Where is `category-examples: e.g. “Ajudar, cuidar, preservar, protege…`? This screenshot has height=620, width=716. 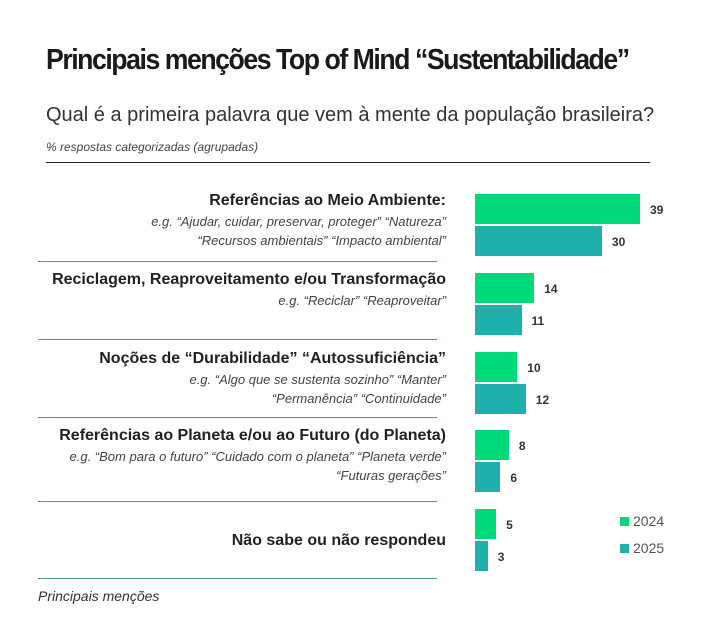
category-examples: e.g. “Ajudar, cuidar, preservar, protege… is located at coordinates (298, 221).